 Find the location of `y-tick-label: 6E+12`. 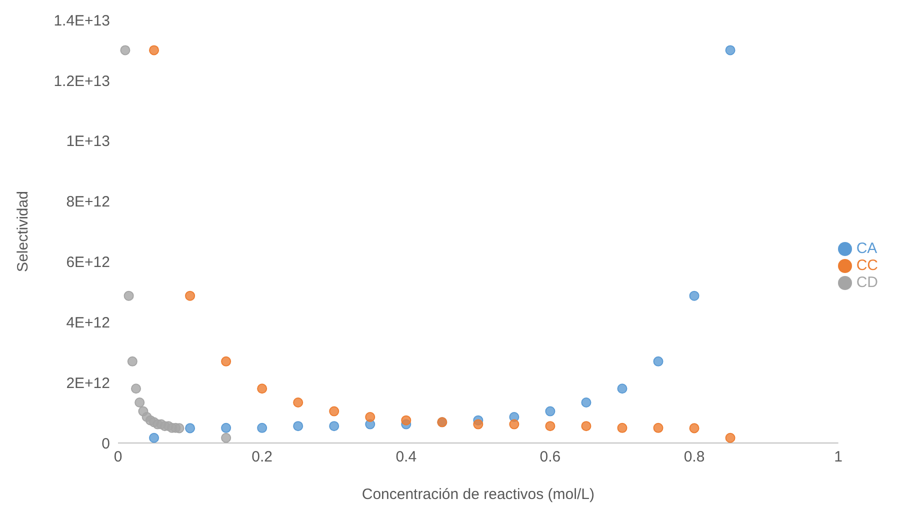

y-tick-label: 6E+12 is located at coordinates (88, 263).